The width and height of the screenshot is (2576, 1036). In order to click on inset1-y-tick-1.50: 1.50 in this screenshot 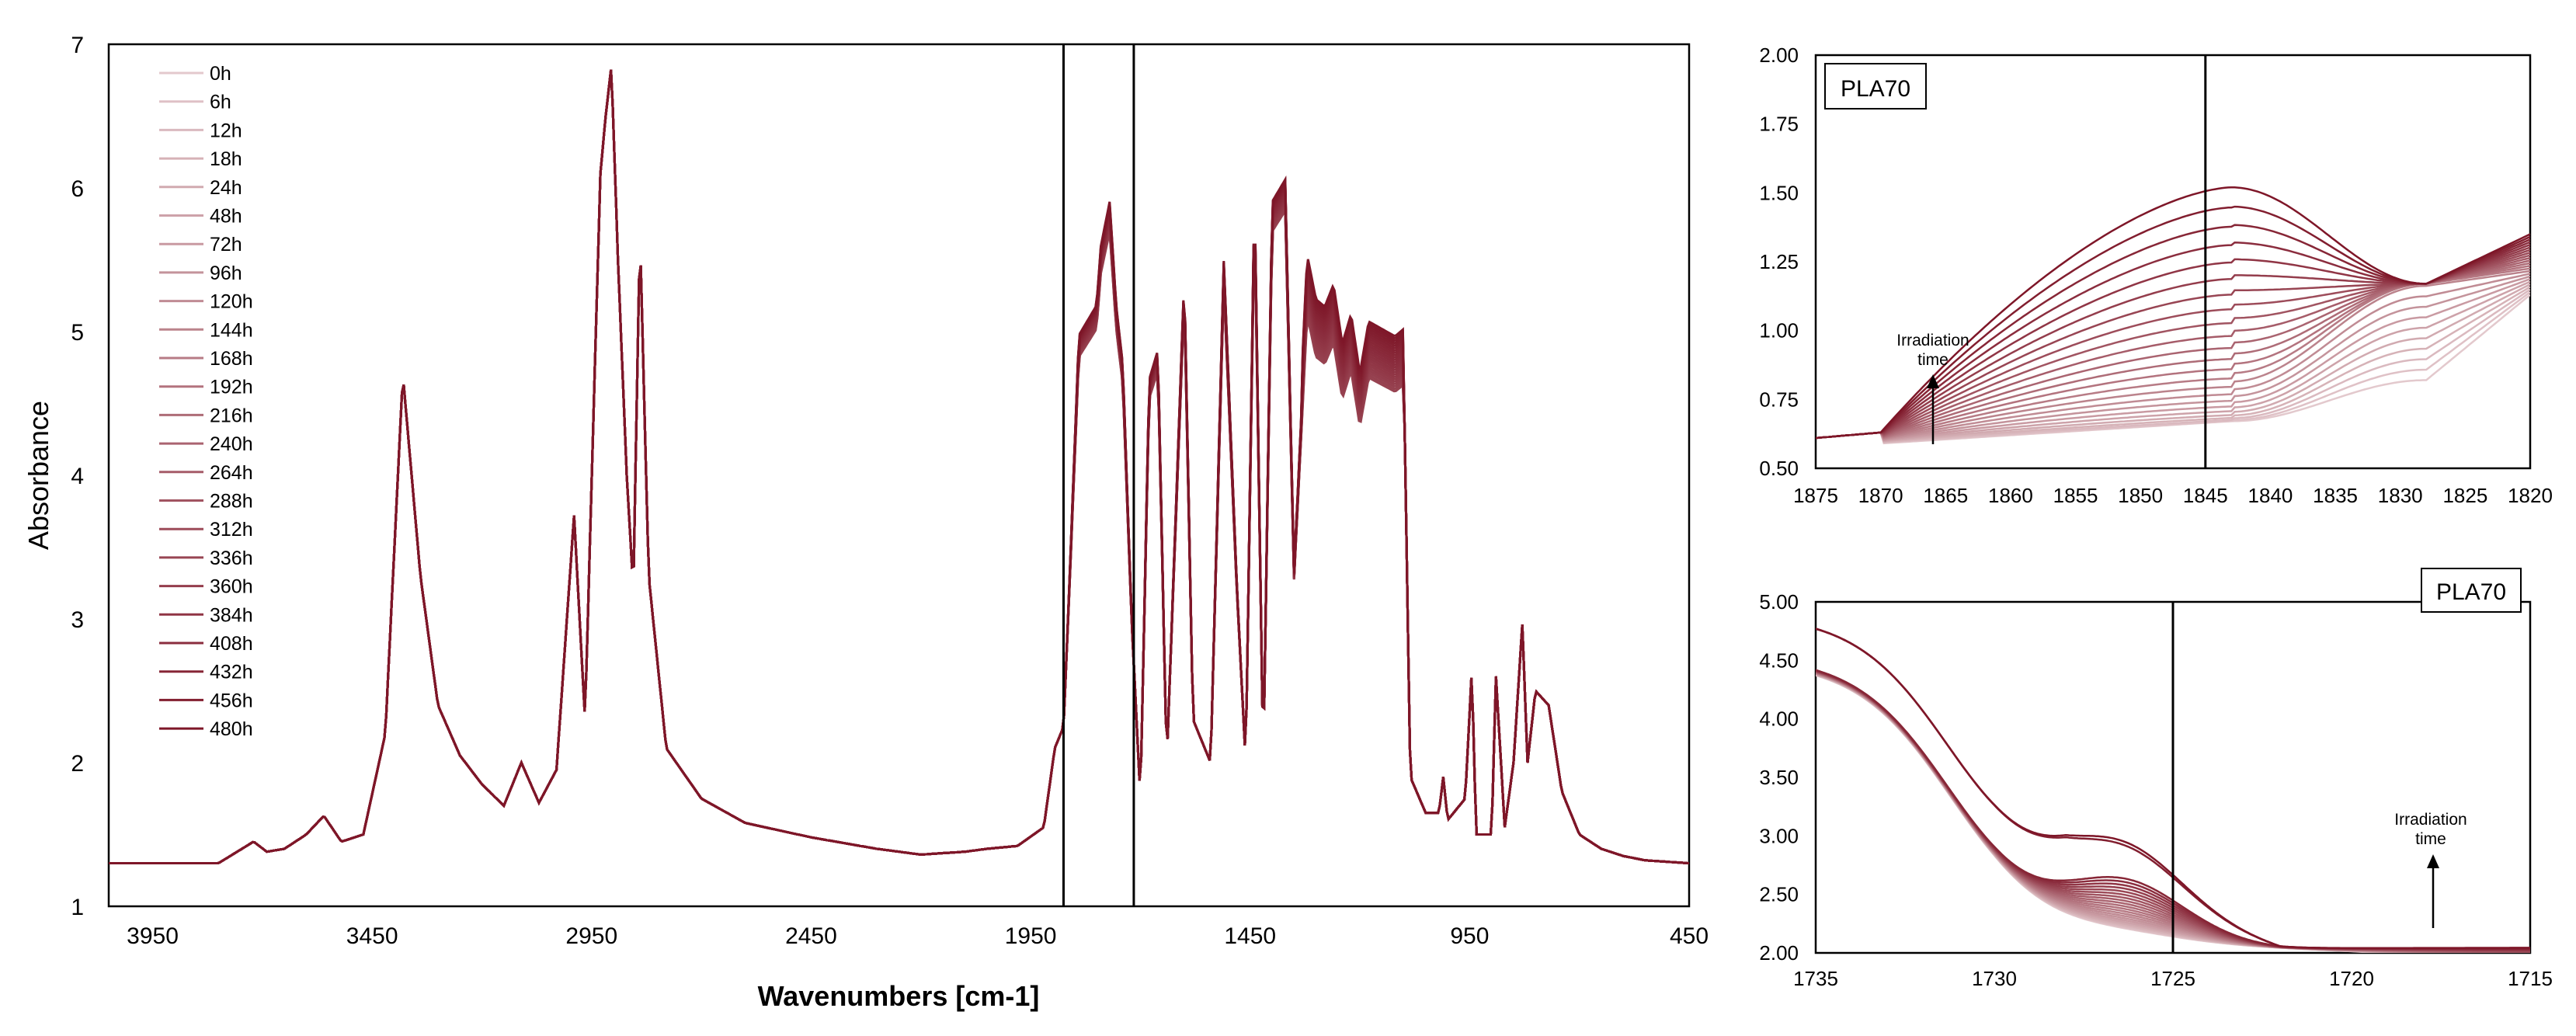, I will do `click(1779, 192)`.